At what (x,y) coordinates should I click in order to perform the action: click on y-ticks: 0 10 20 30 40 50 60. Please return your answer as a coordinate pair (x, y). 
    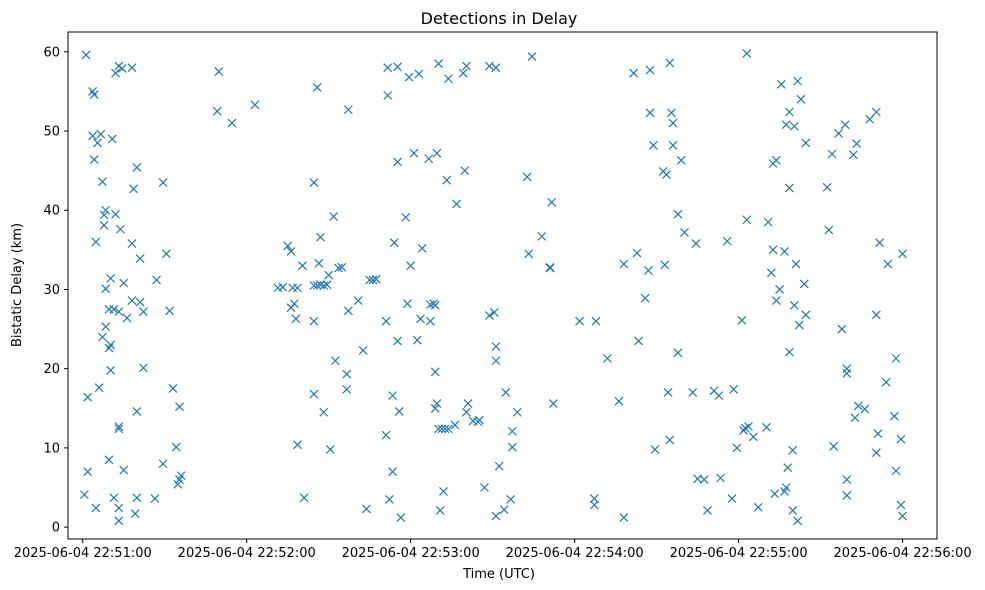
    Looking at the image, I should click on (55, 290).